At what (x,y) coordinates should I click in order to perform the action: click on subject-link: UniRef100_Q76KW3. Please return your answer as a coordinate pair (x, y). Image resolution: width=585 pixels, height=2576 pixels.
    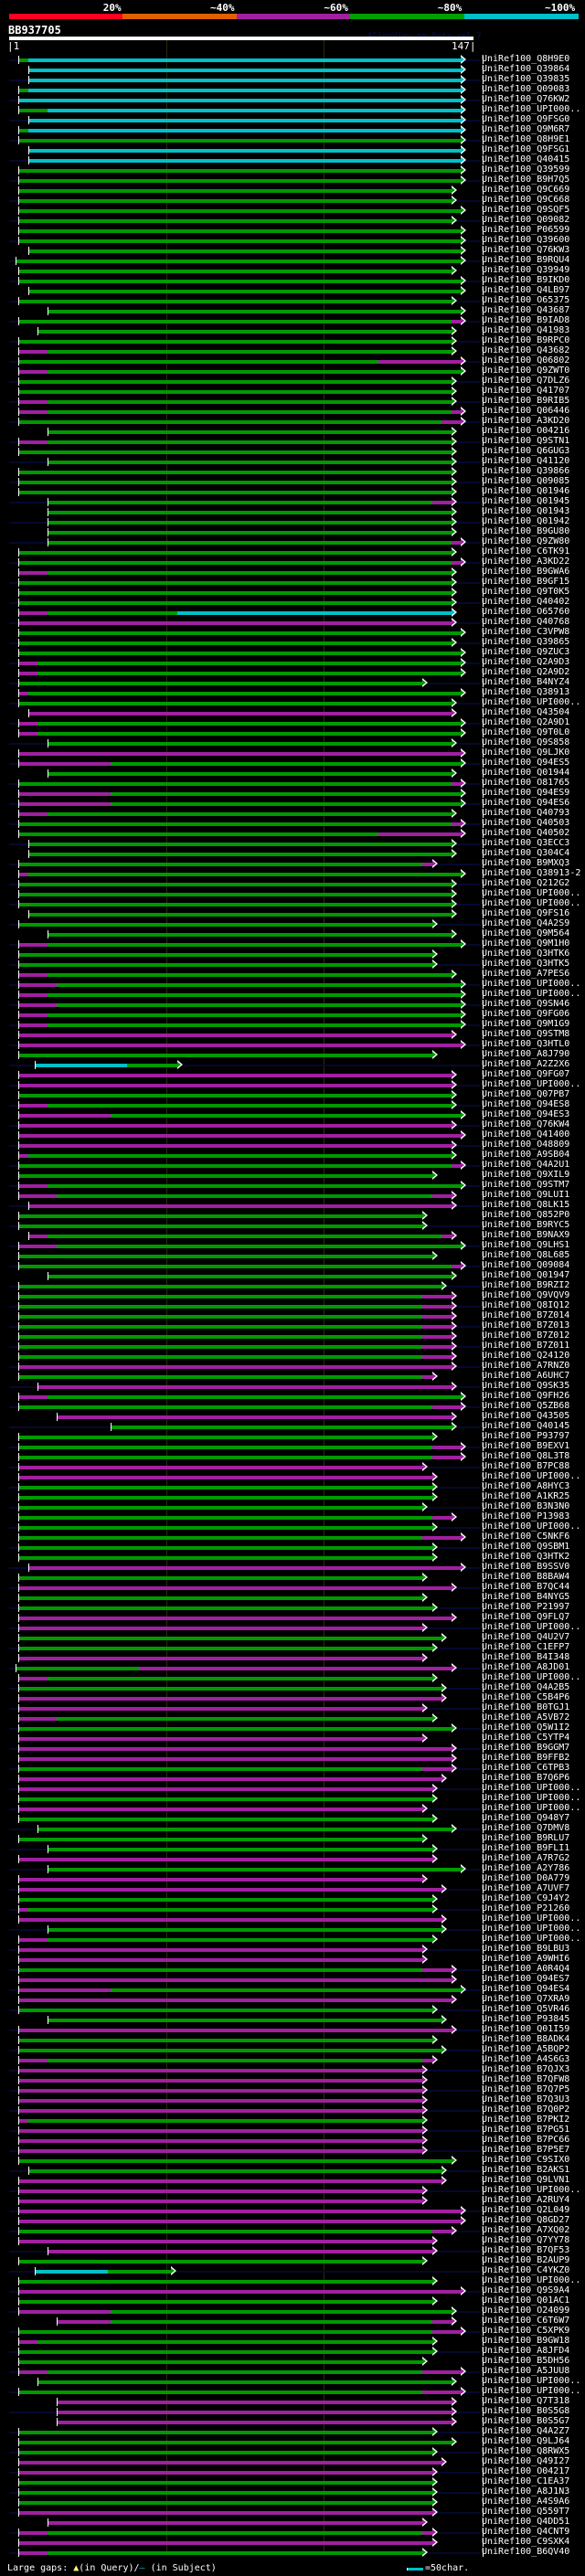
    Looking at the image, I should click on (526, 250).